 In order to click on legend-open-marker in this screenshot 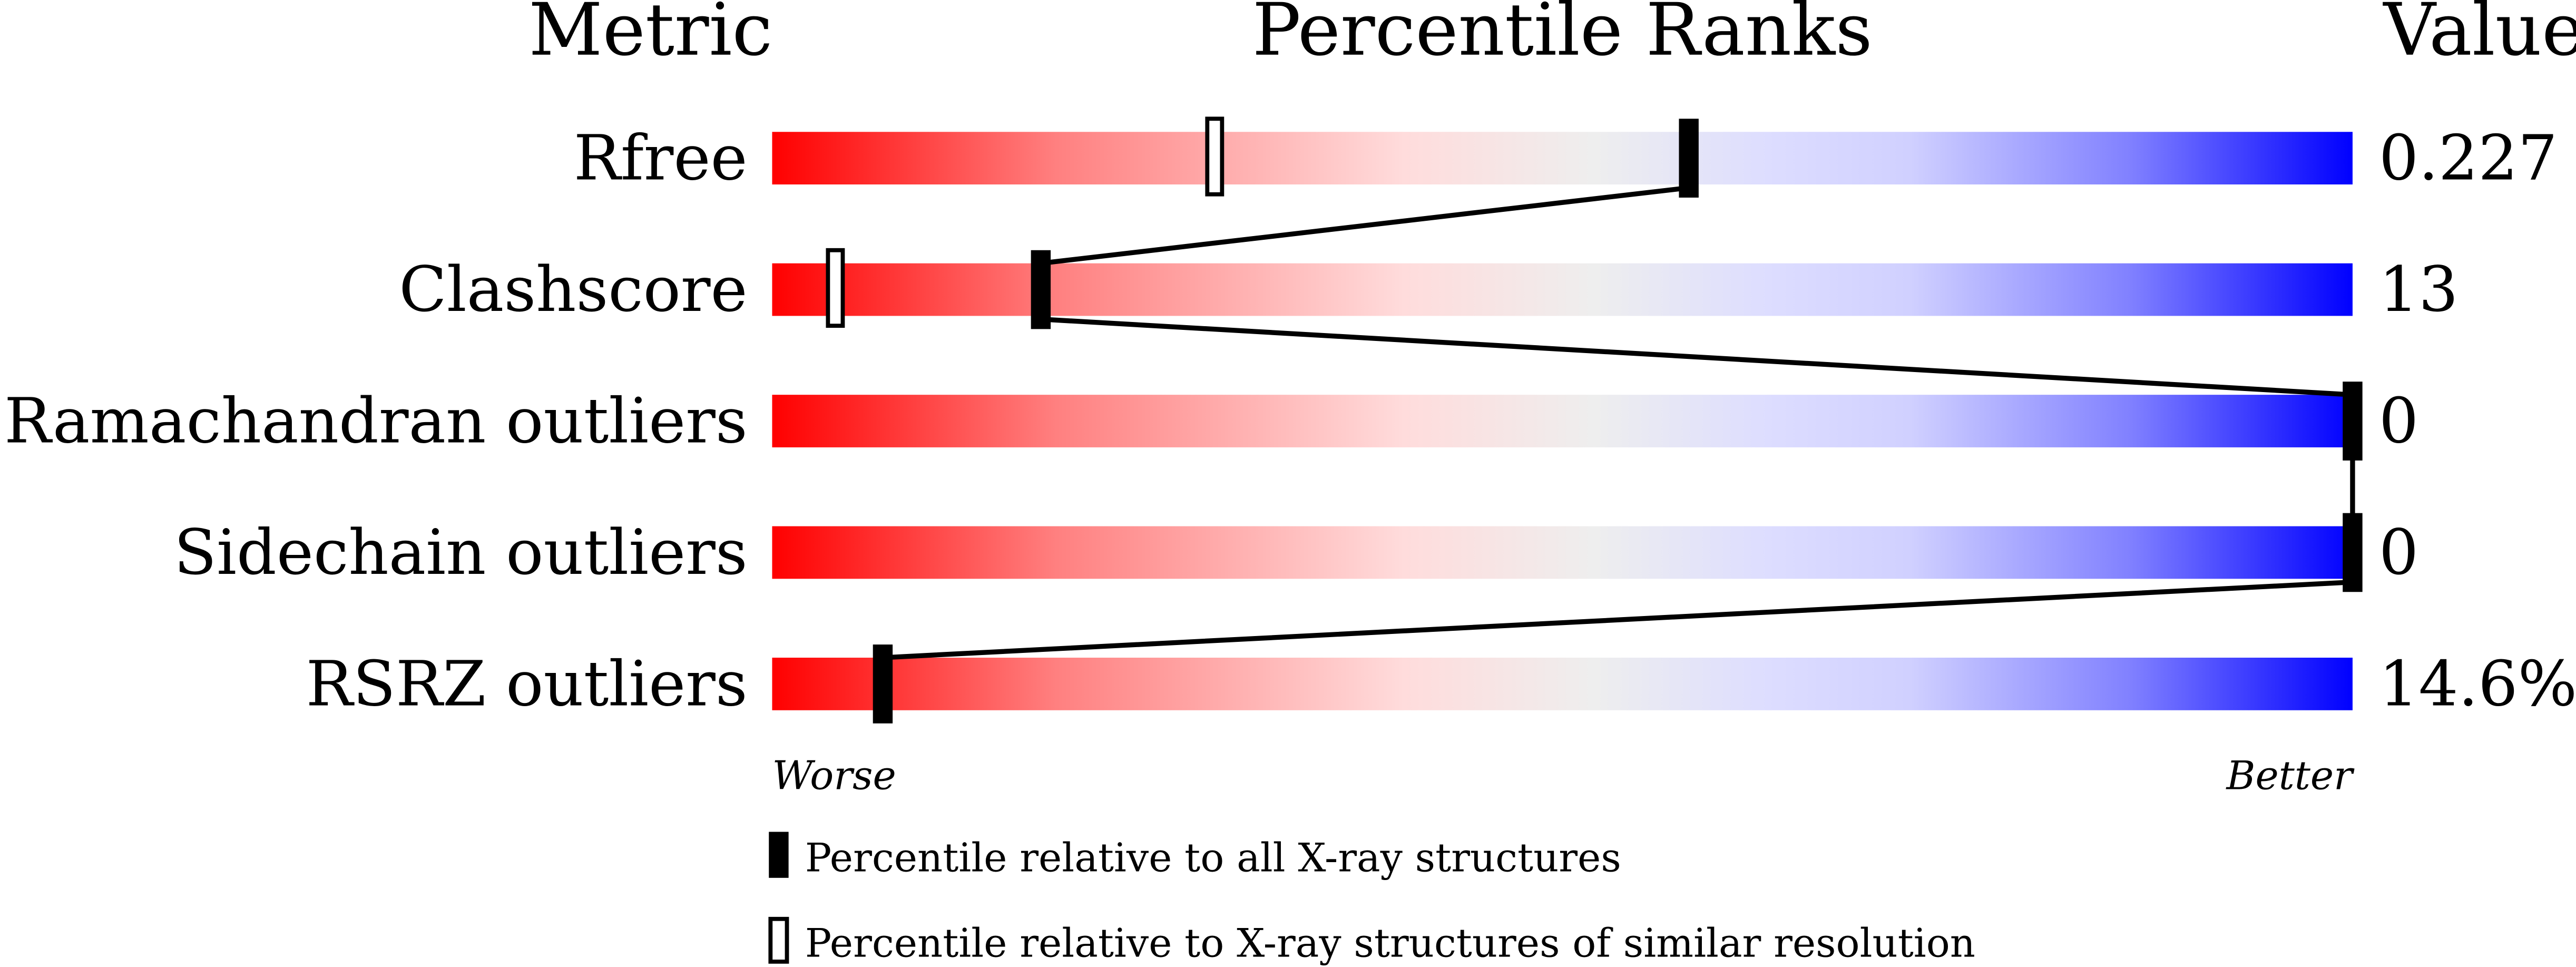, I will do `click(778, 940)`.